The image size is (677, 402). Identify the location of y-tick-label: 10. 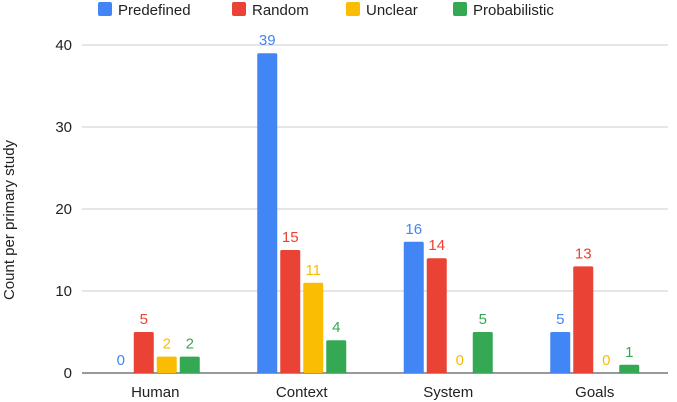
(63, 291).